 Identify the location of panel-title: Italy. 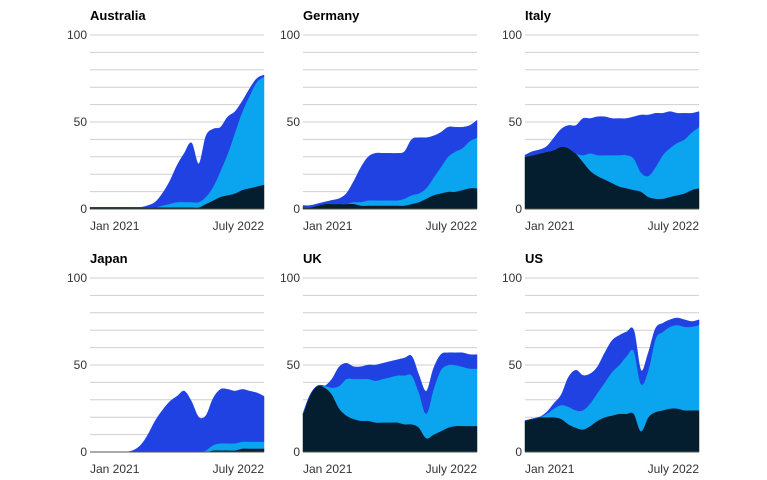
(538, 15).